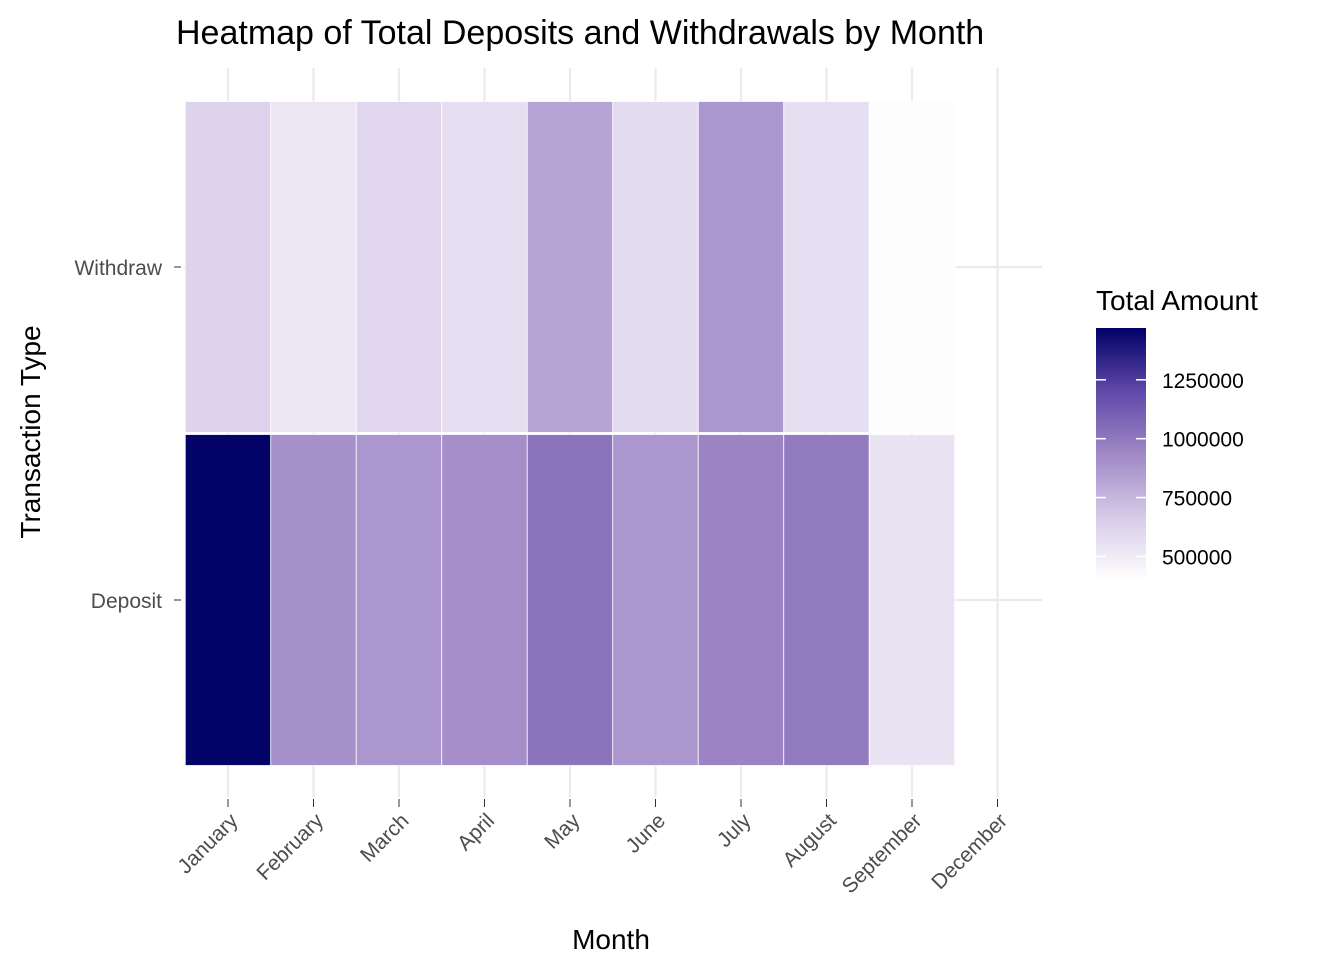 The image size is (1320, 972). I want to click on heatmap-cell-withdraw-march, so click(399, 267).